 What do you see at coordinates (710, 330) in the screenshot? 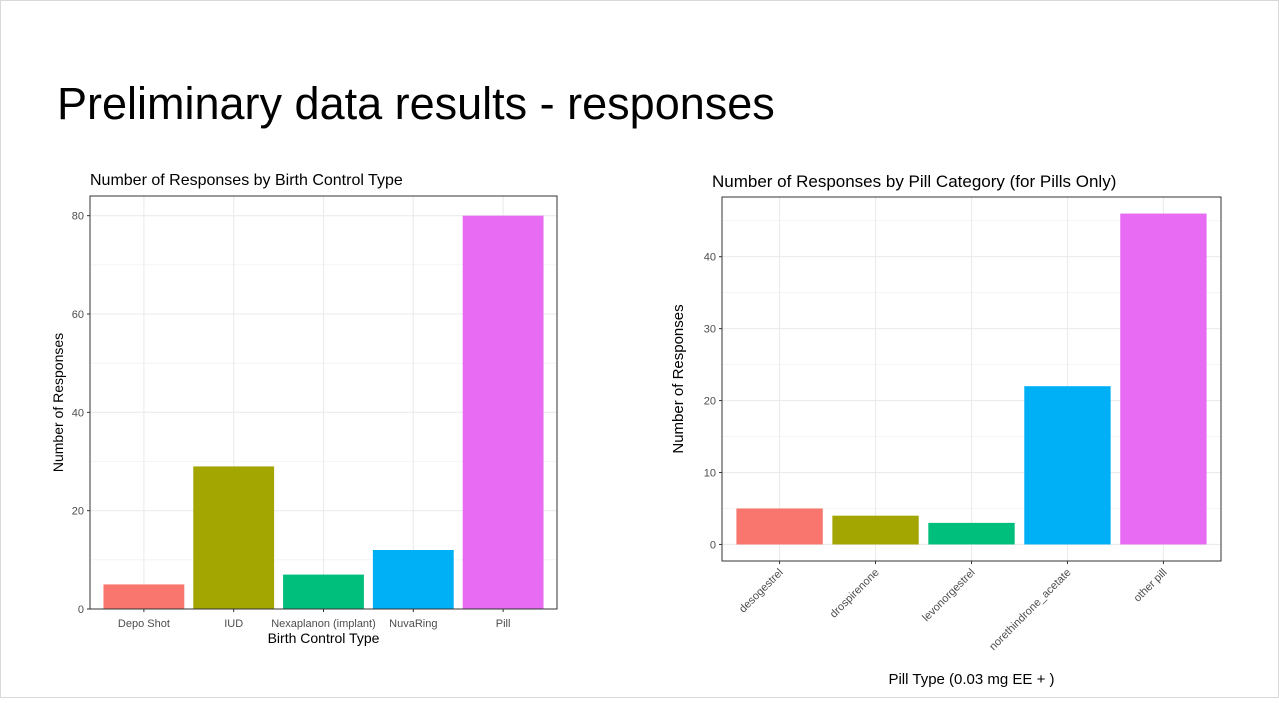
I see `y-tick-label: 30` at bounding box center [710, 330].